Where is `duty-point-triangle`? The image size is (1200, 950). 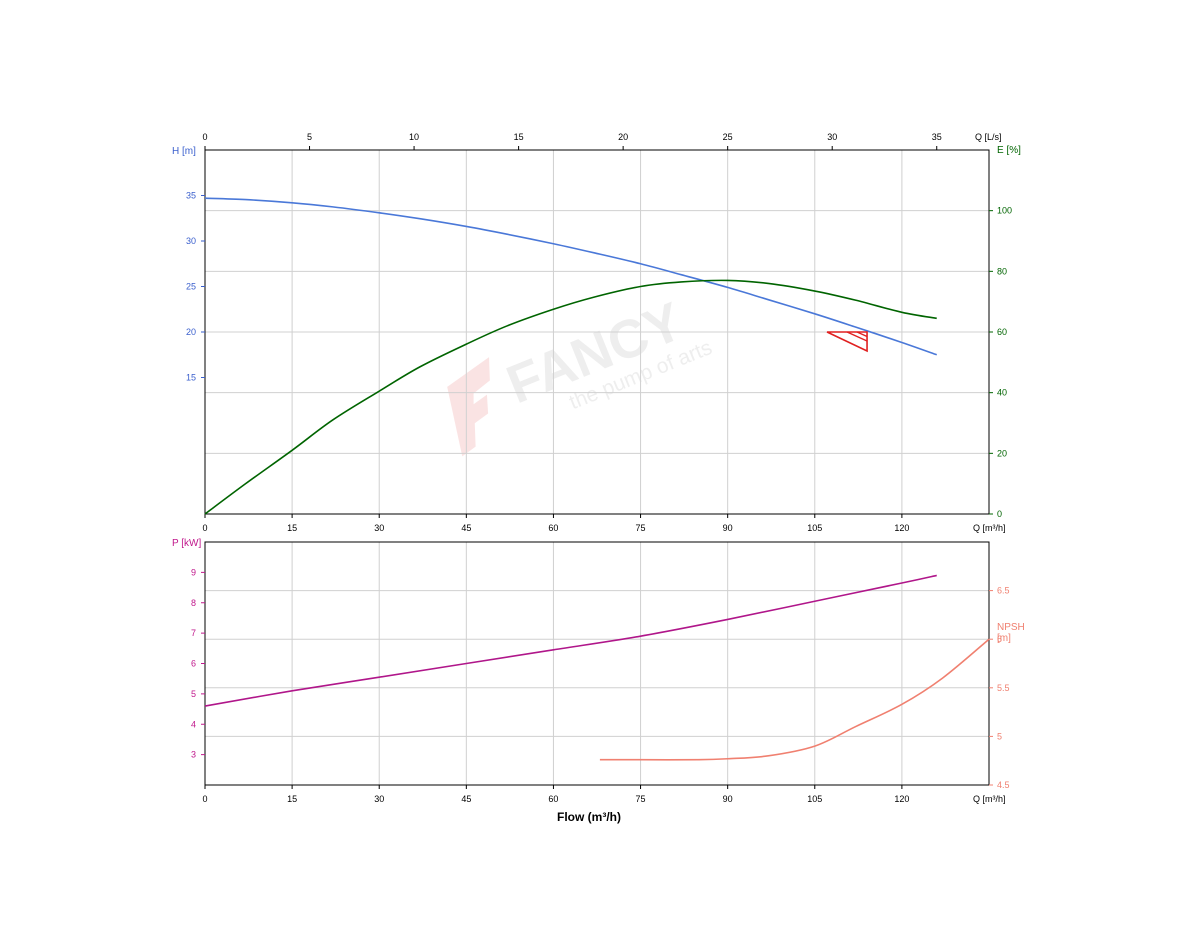
duty-point-triangle is located at coordinates (847, 342).